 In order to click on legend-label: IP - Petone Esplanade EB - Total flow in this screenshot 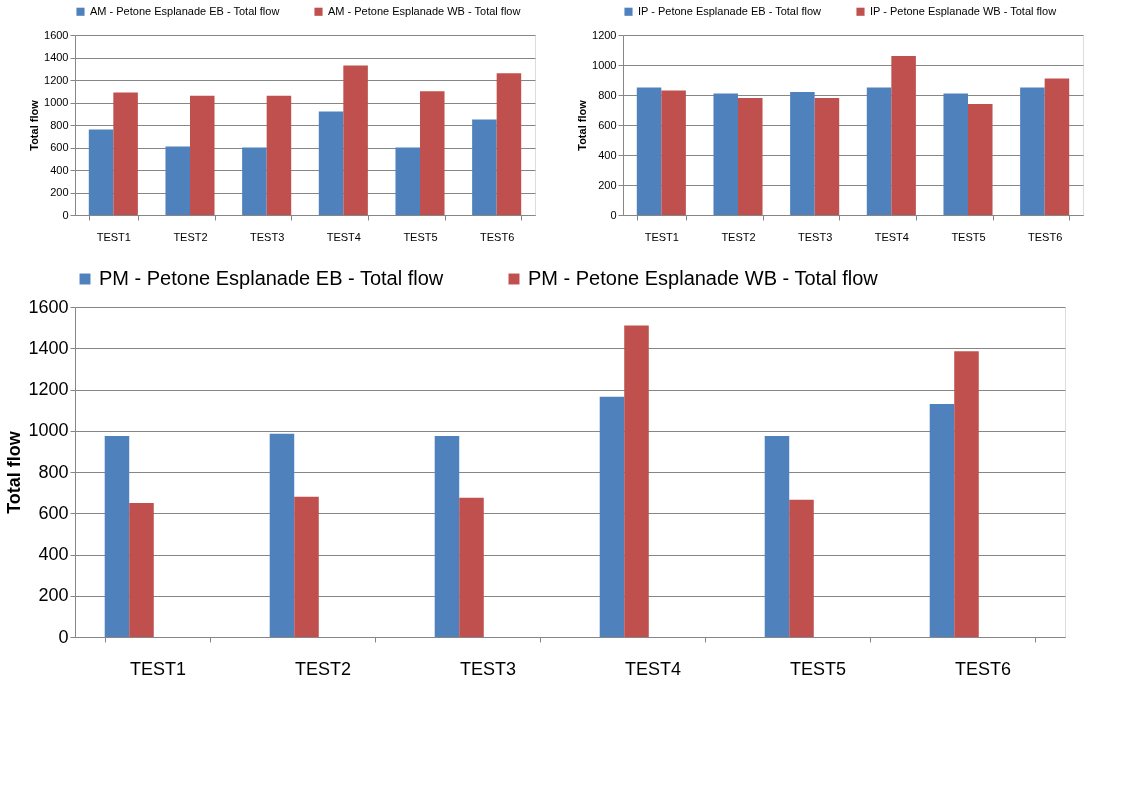, I will do `click(730, 10)`.